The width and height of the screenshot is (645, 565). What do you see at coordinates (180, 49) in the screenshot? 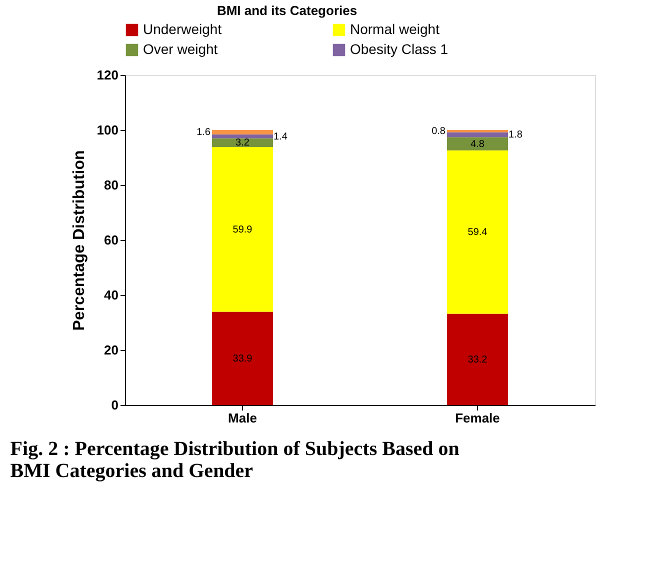
I see `legend-label: Over weight` at bounding box center [180, 49].